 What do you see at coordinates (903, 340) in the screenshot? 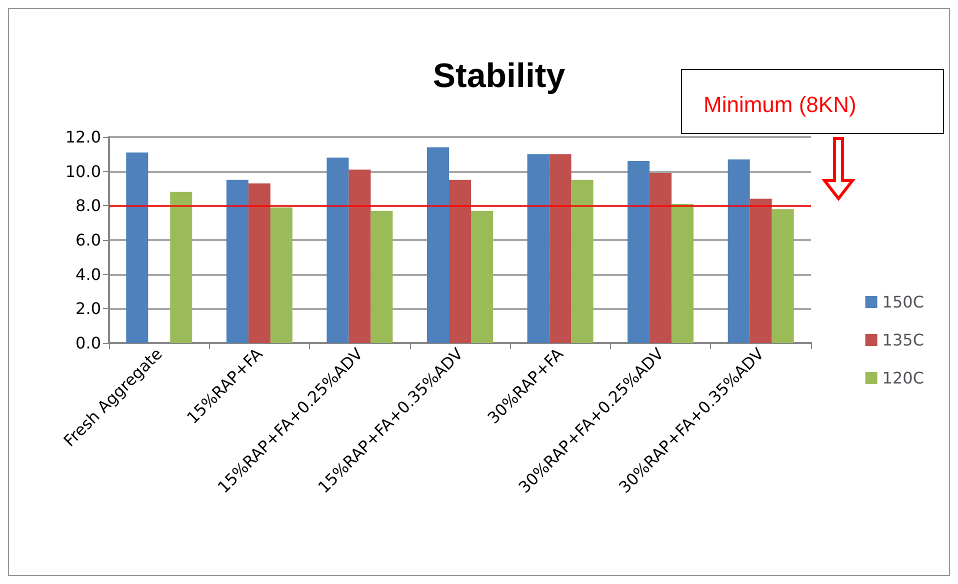
I see `legend-label: 135C` at bounding box center [903, 340].